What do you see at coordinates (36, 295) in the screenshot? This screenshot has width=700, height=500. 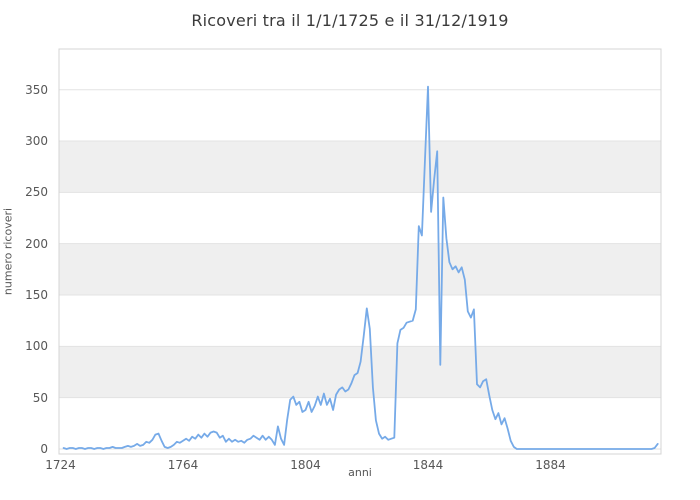 I see `y-tick-label: 150` at bounding box center [36, 295].